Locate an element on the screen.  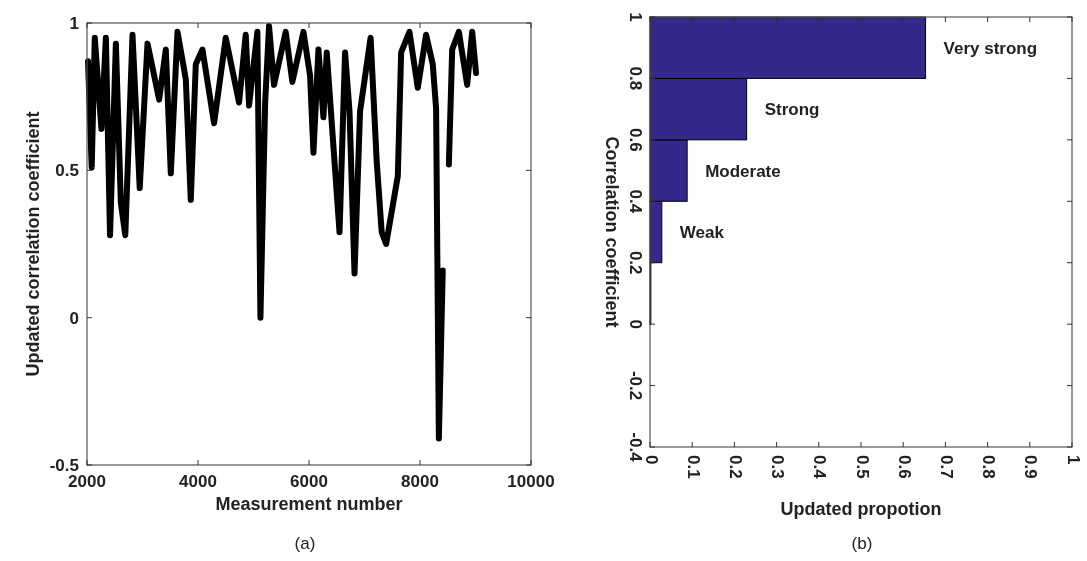
x-tick-label: 0.2 is located at coordinates (735, 467).